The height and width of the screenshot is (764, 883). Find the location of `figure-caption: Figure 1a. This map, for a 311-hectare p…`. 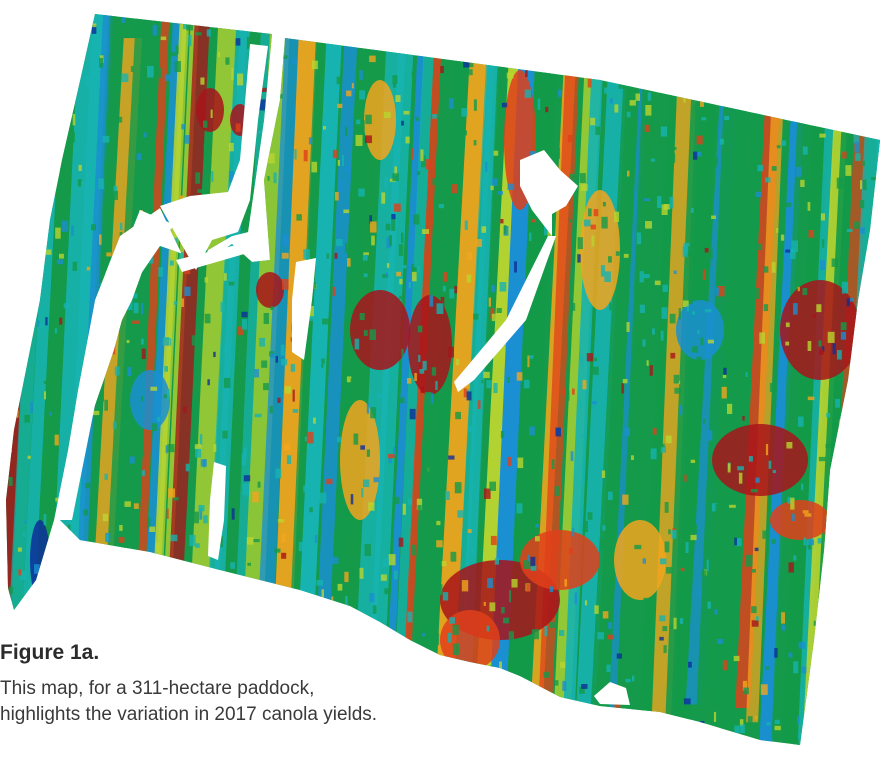

figure-caption: Figure 1a. This map, for a 311-hectare p… is located at coordinates (280, 684).